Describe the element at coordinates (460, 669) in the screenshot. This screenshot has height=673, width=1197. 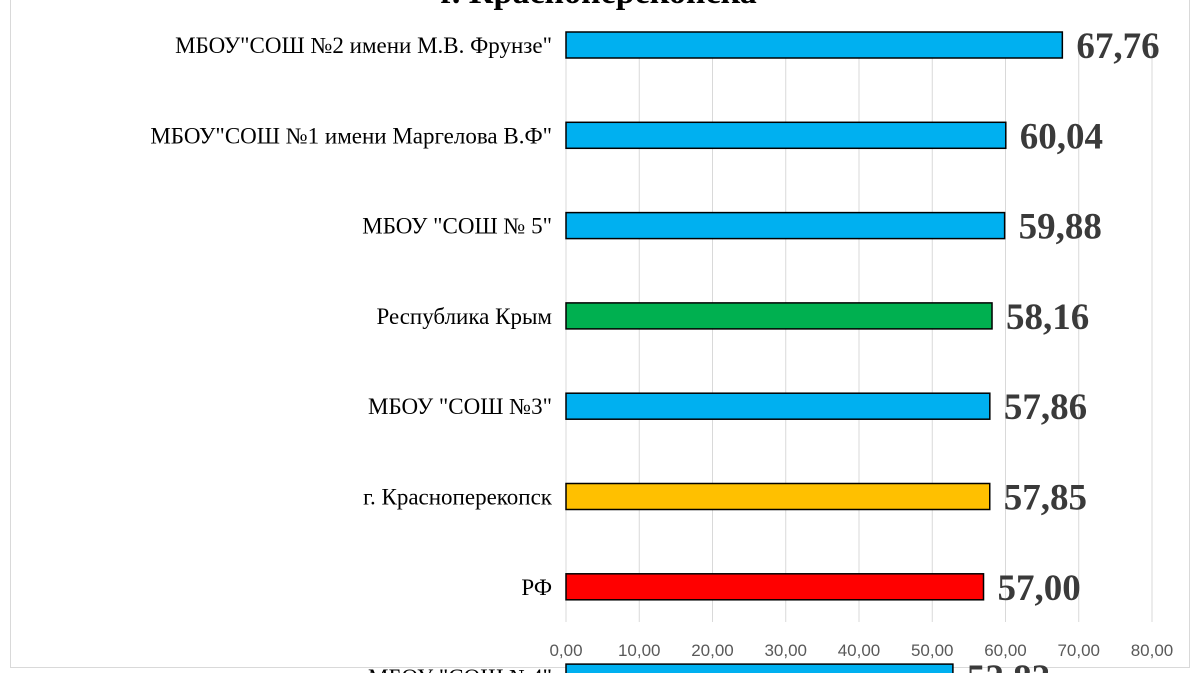
I see `category-label: МБОУ "СОШ №4"` at that location.